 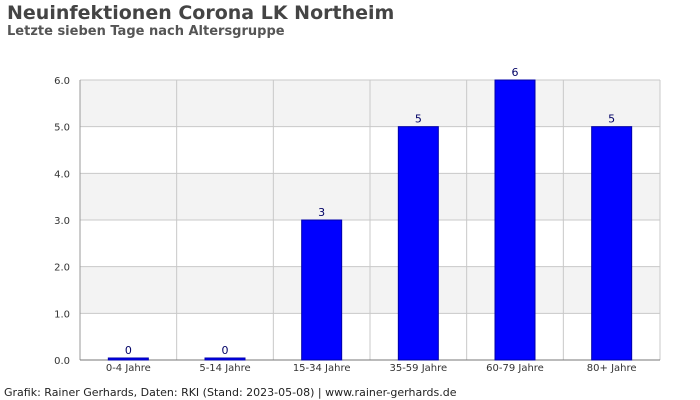 I want to click on x-tick-label: 35-59 Jahre, so click(x=418, y=368).